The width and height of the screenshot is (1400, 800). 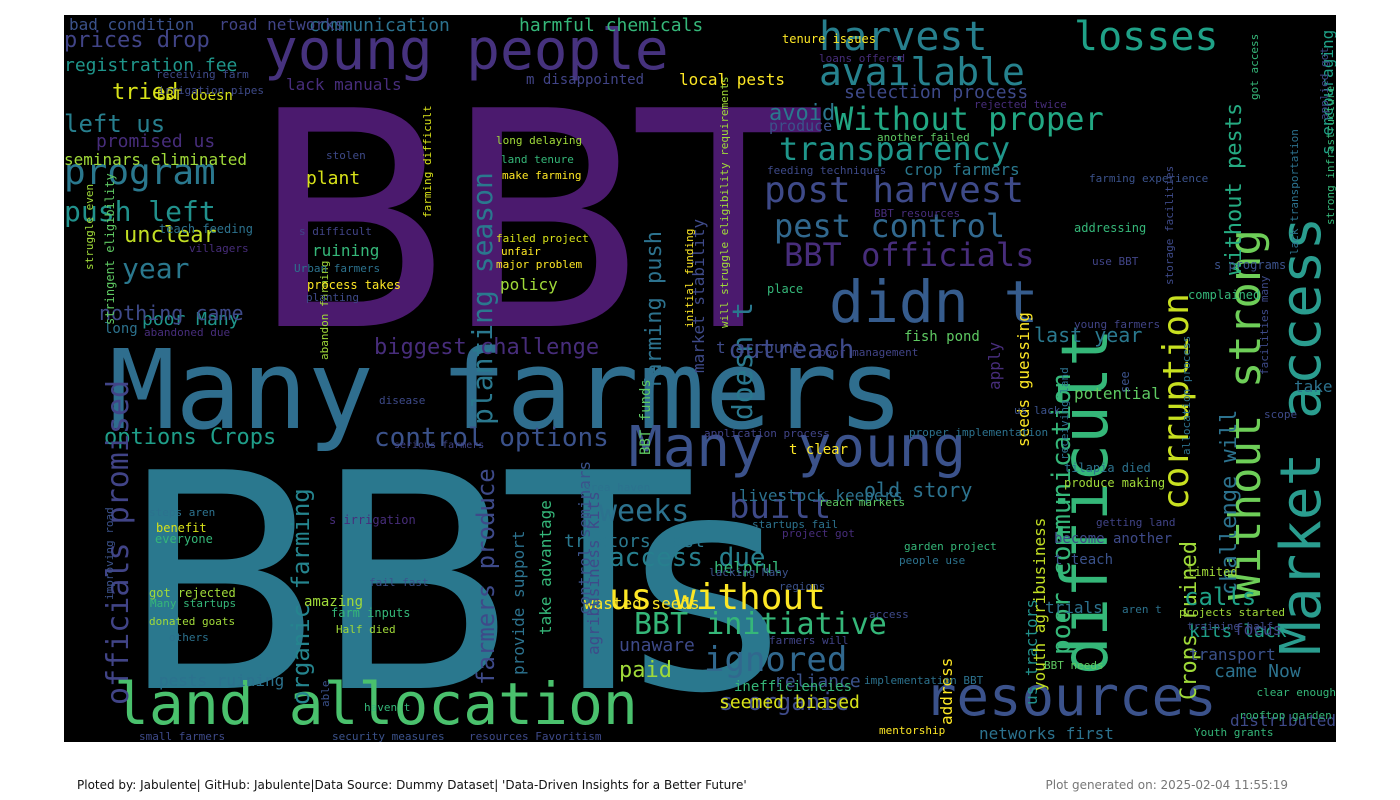 I want to click on cloud-word: amazing, so click(x=334, y=602).